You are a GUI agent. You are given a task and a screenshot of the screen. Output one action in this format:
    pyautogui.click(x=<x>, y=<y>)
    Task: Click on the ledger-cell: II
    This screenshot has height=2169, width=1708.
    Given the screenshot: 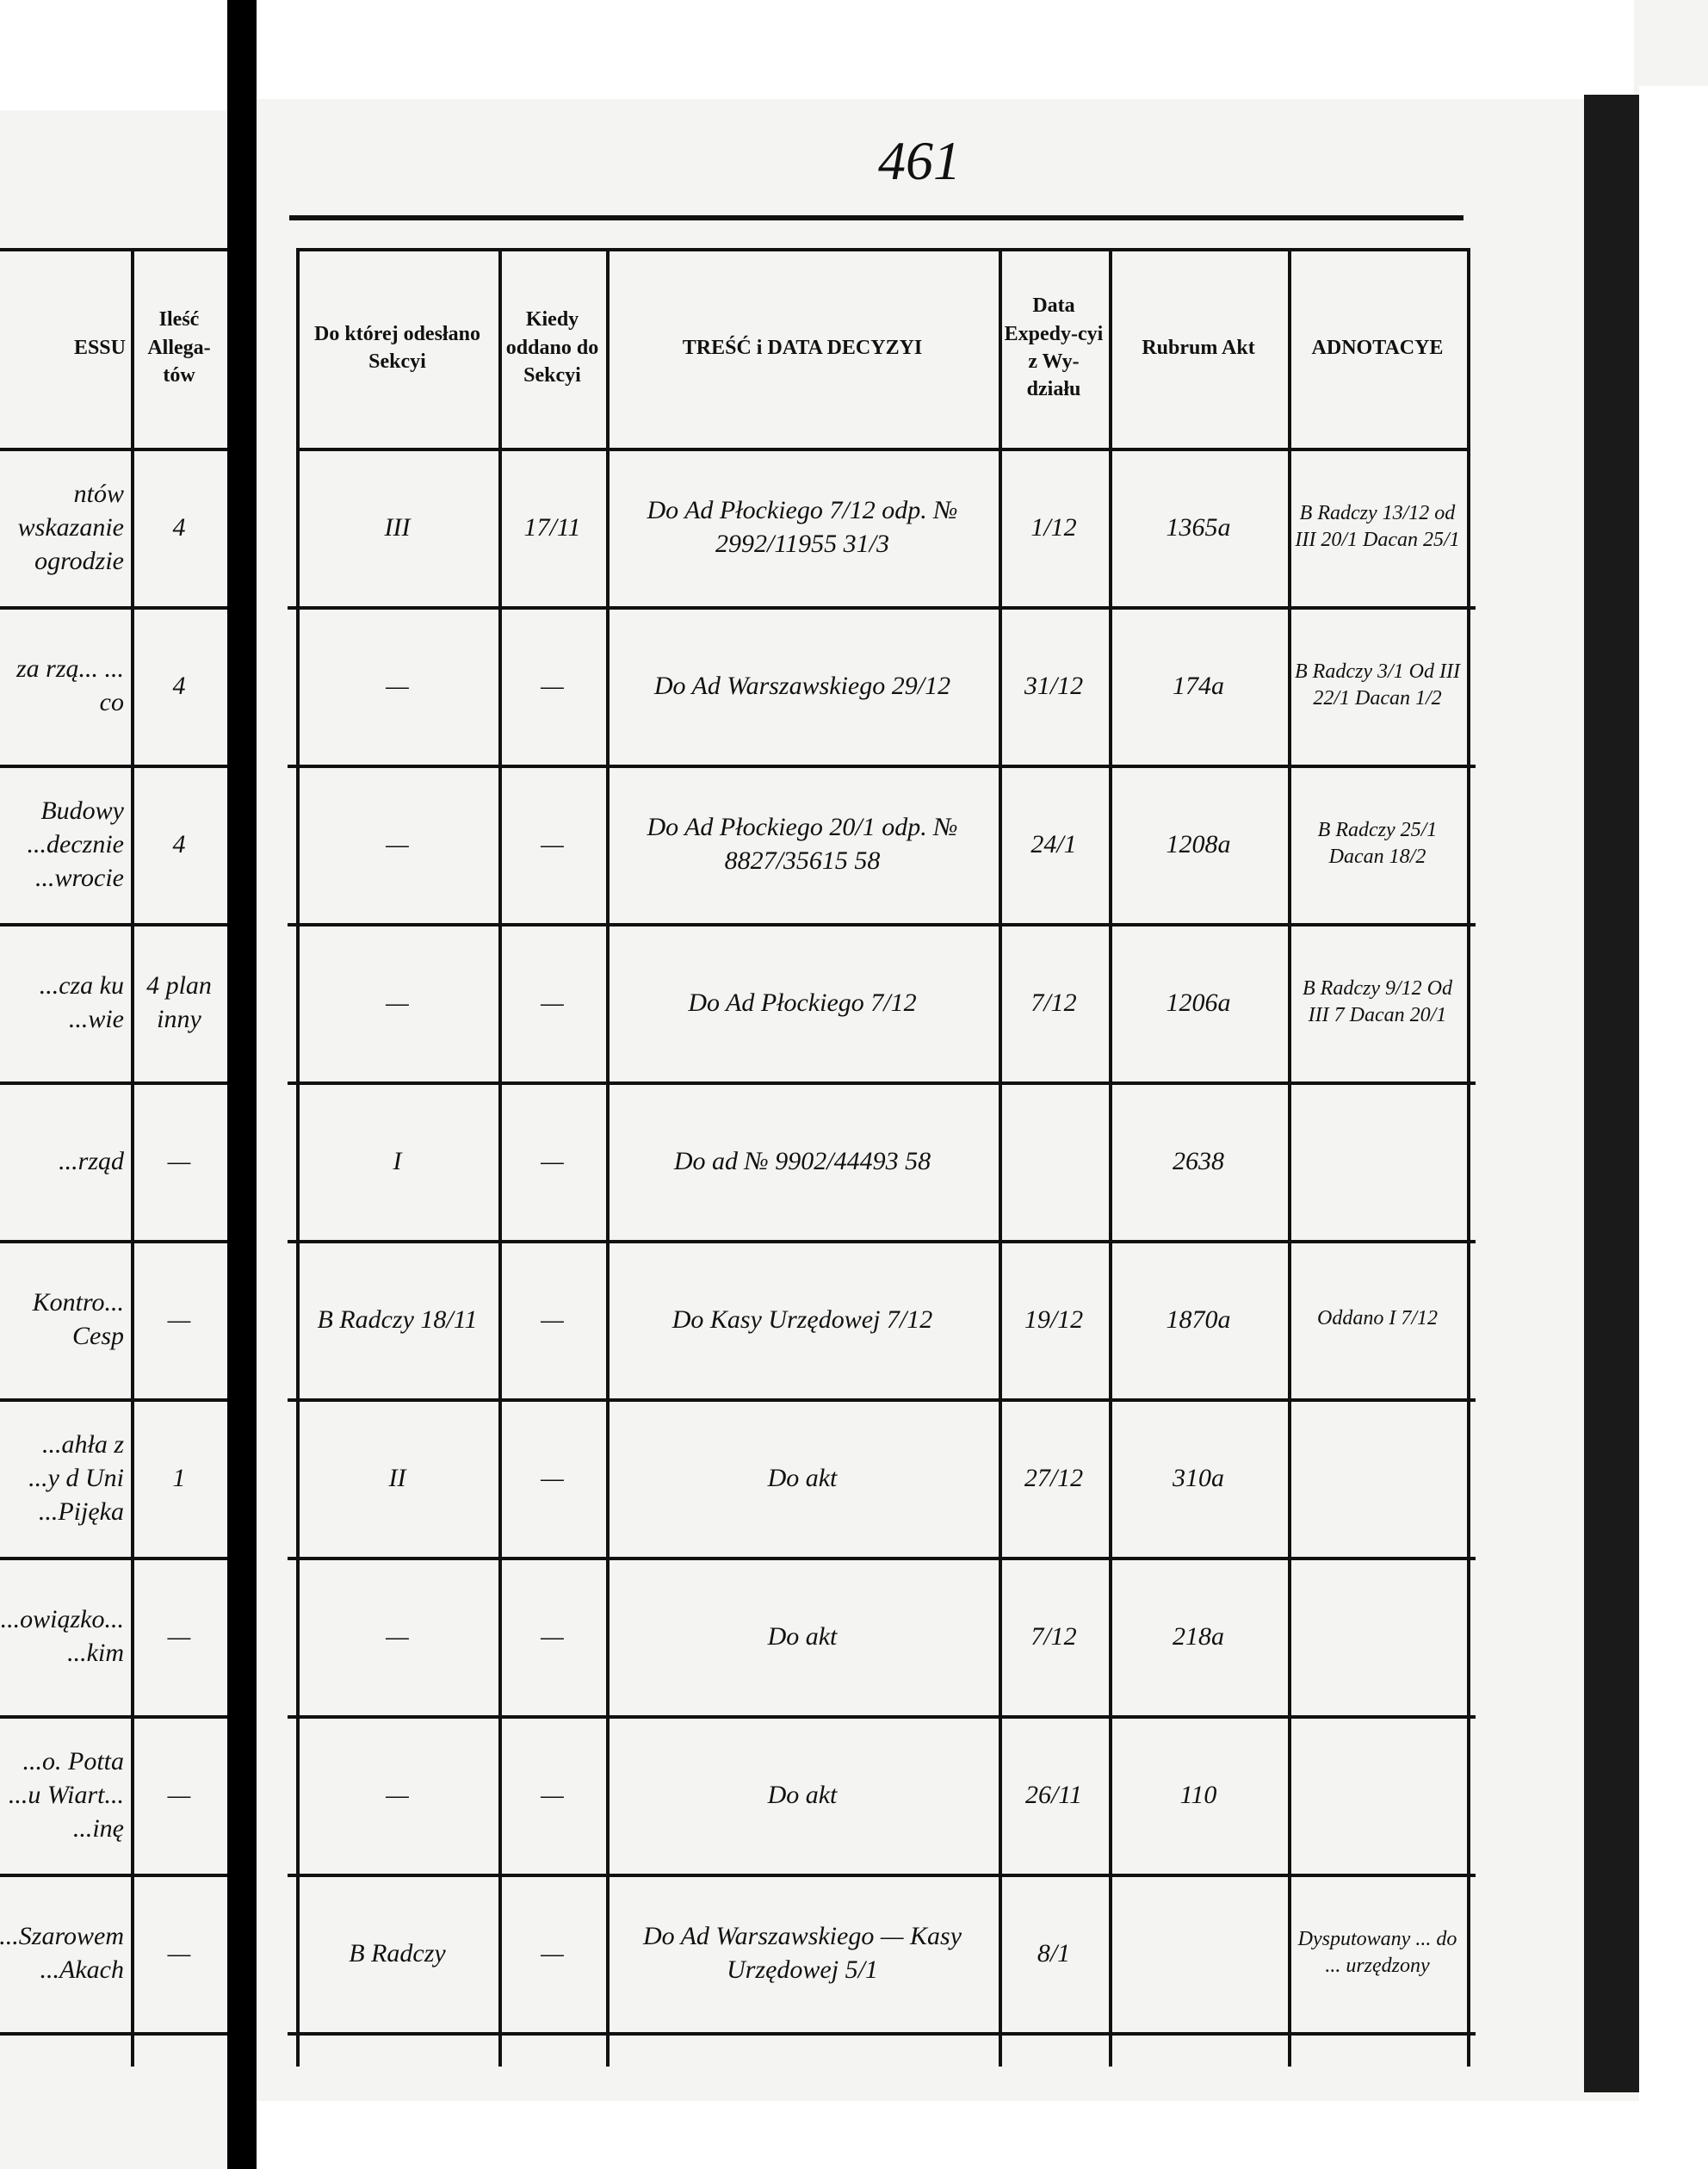 What is the action you would take?
    pyautogui.click(x=397, y=1478)
    